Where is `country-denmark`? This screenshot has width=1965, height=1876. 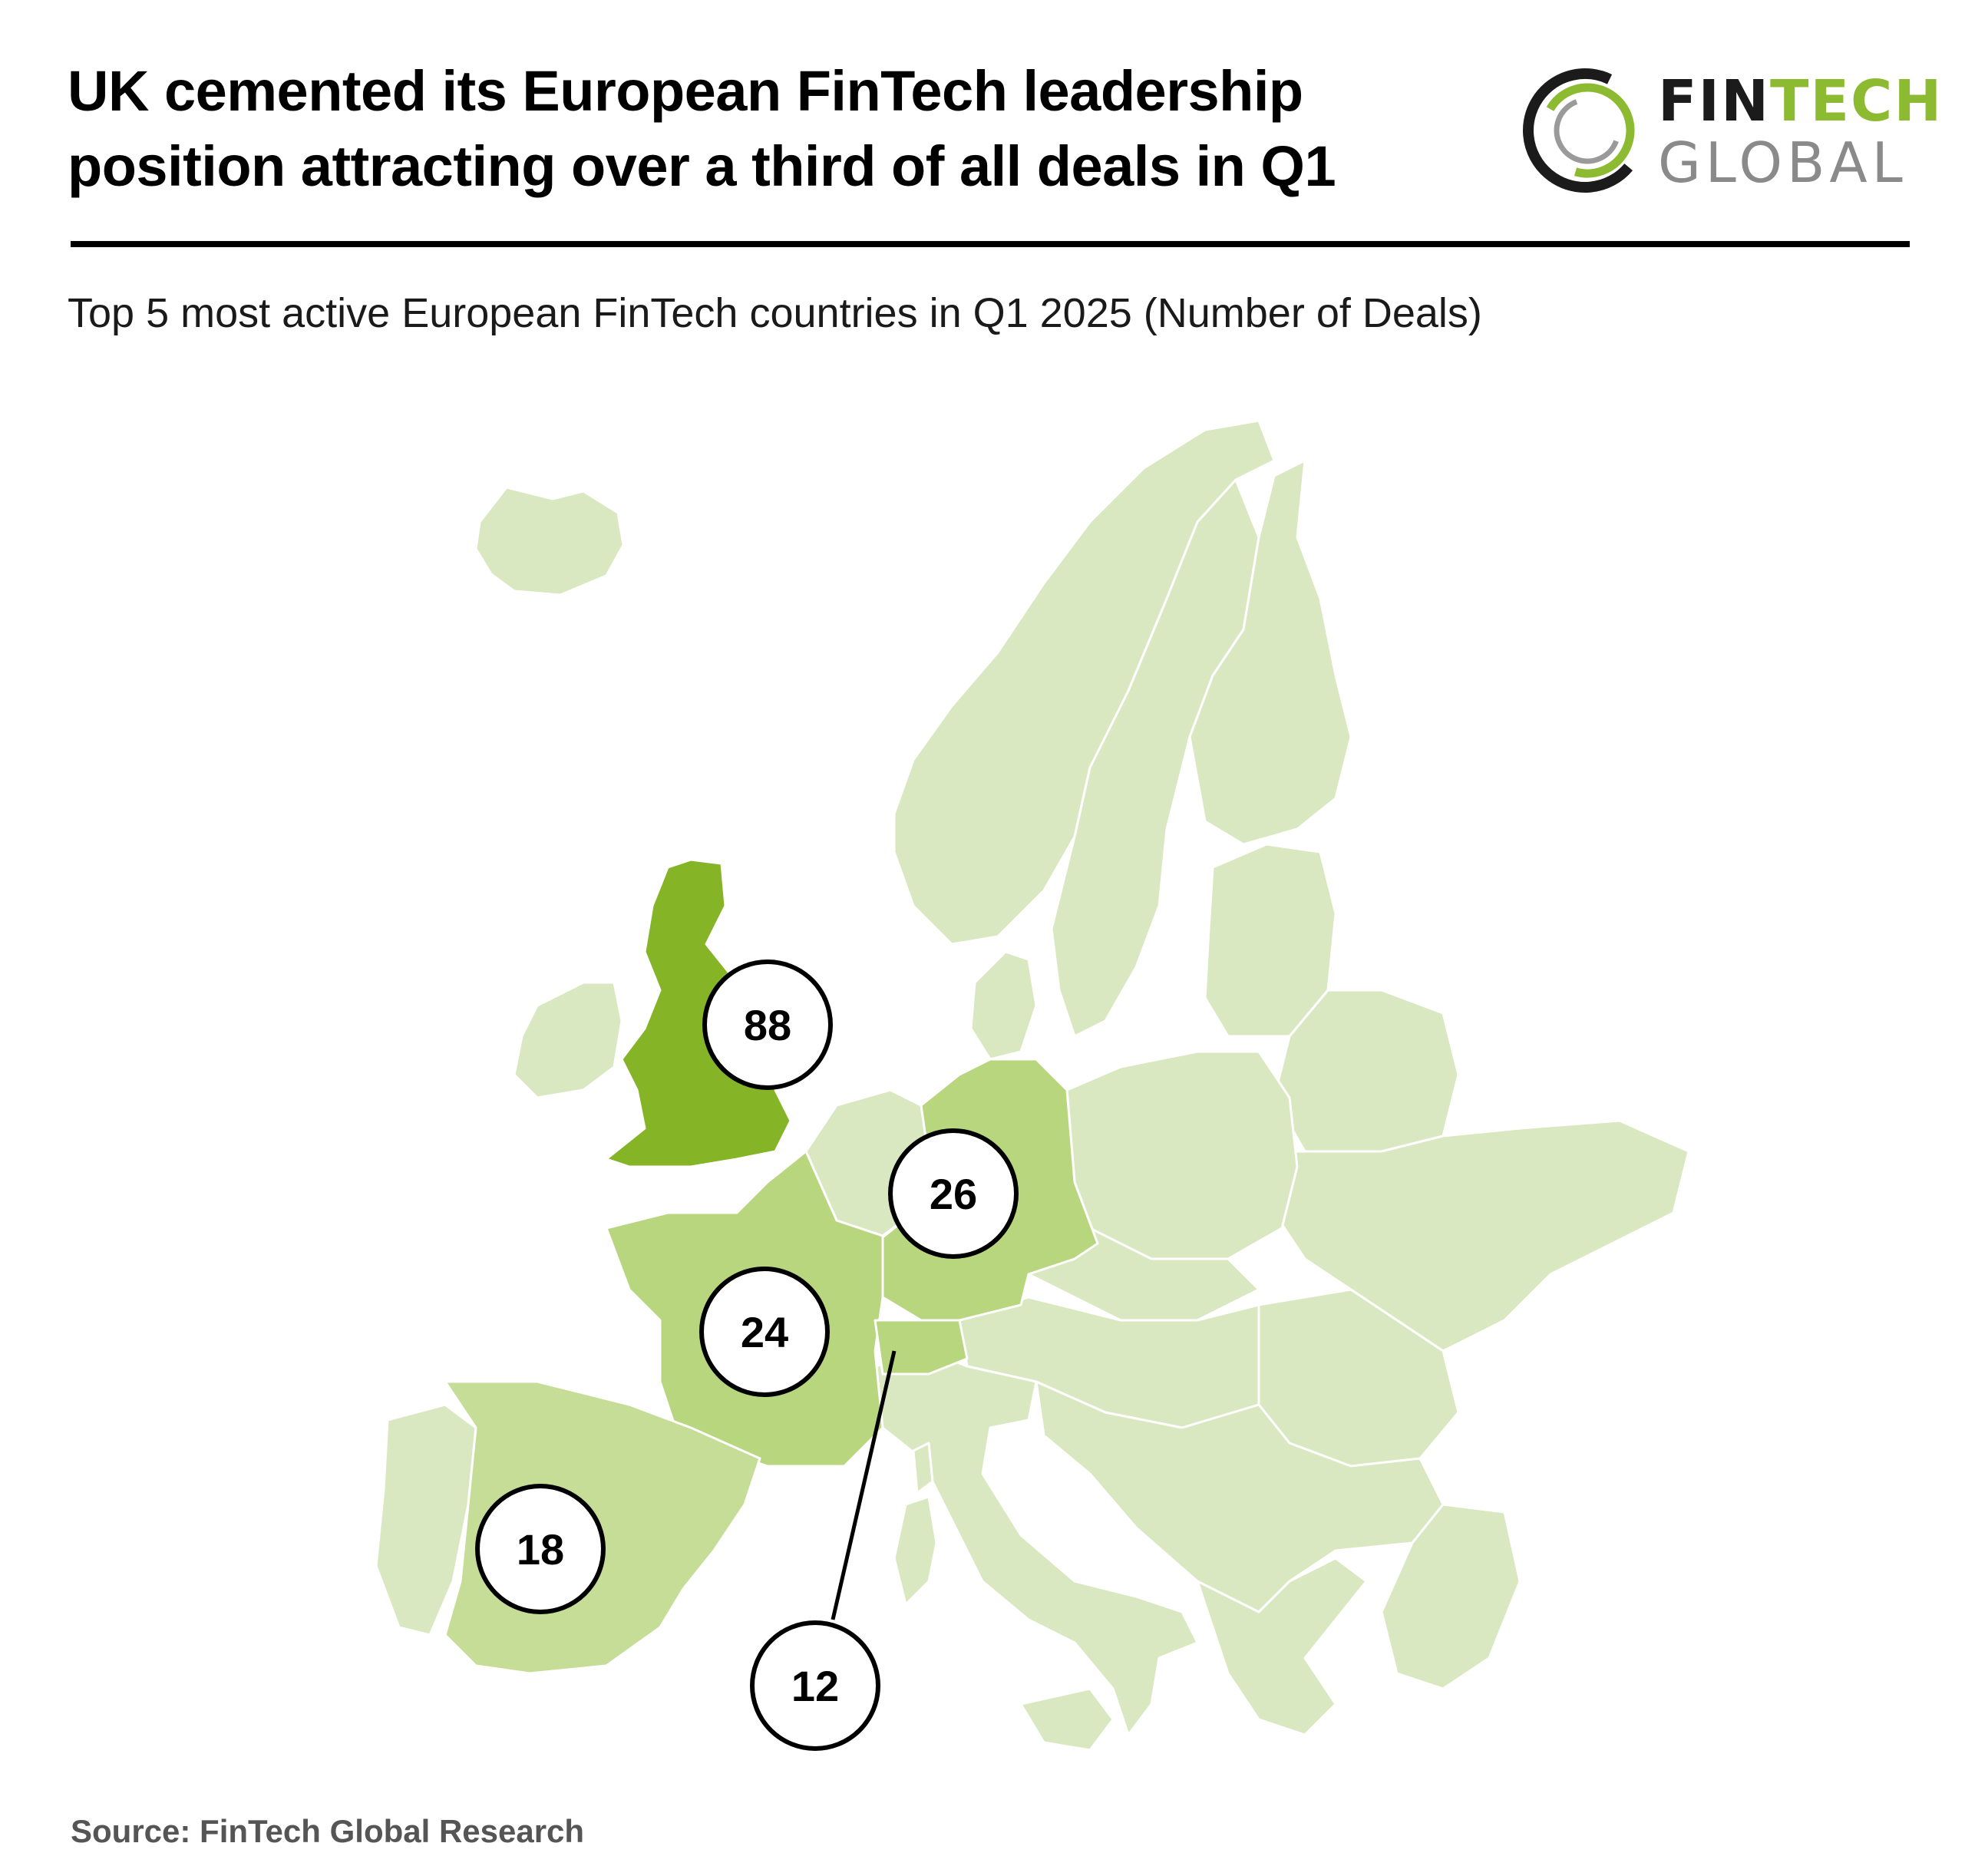
country-denmark is located at coordinates (1004, 1006).